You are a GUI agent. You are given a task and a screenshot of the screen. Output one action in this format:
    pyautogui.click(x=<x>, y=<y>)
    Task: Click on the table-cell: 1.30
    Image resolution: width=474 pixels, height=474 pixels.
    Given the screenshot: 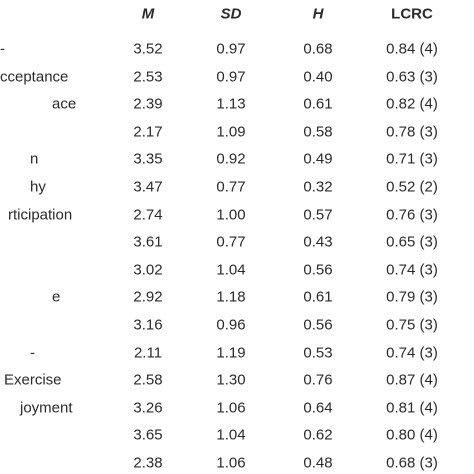 What is the action you would take?
    pyautogui.click(x=231, y=380)
    